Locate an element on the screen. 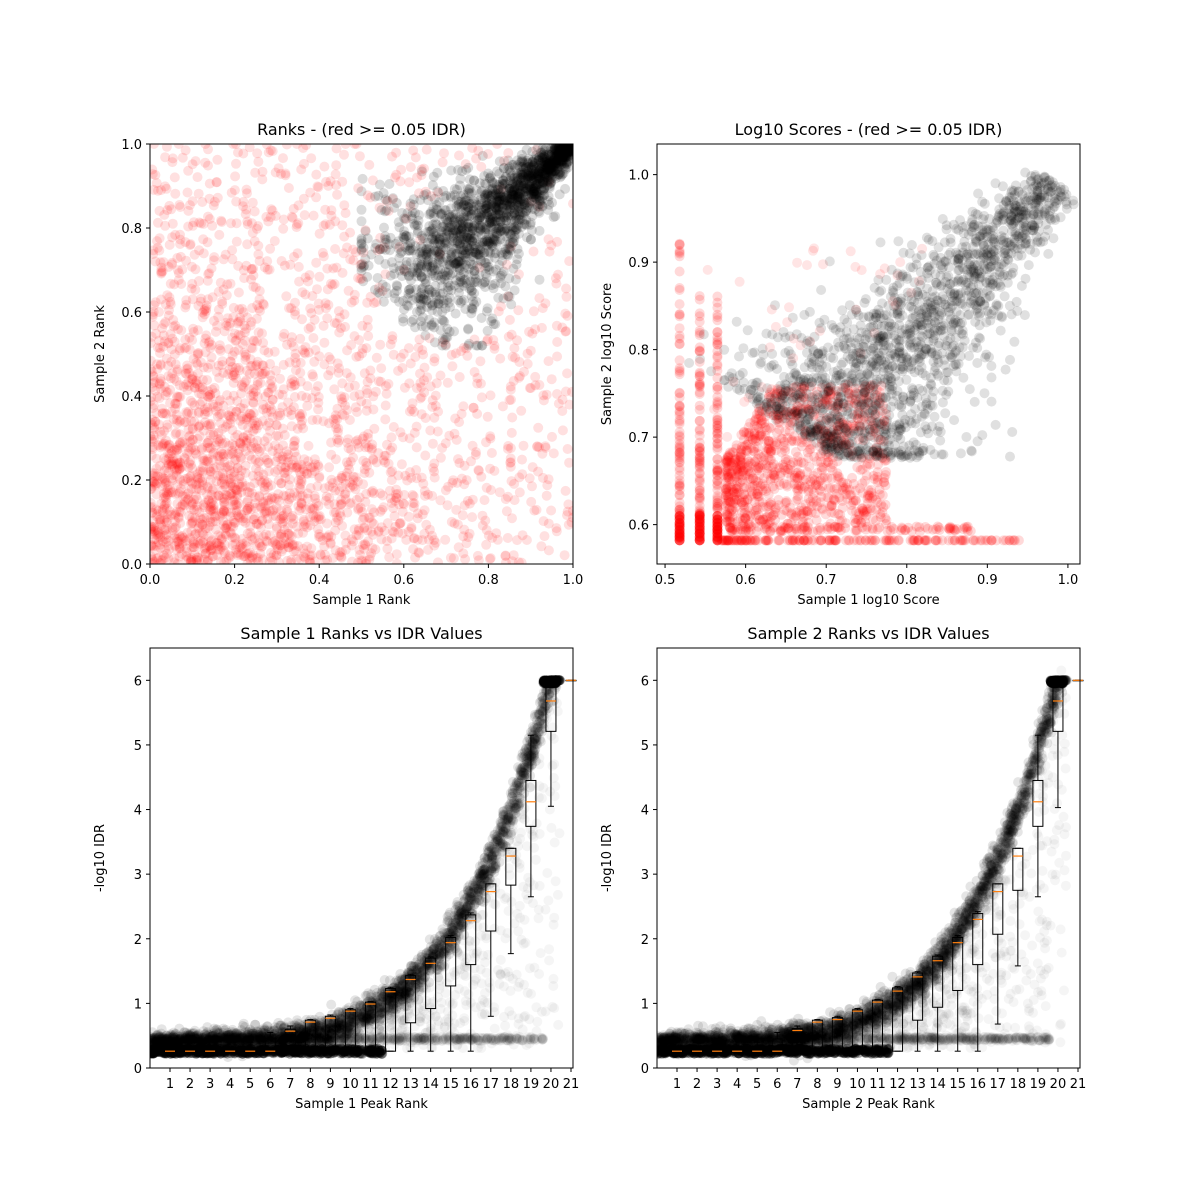 This screenshot has width=1200, height=1204. ranks-xtick-label: 0.4 is located at coordinates (319, 580).